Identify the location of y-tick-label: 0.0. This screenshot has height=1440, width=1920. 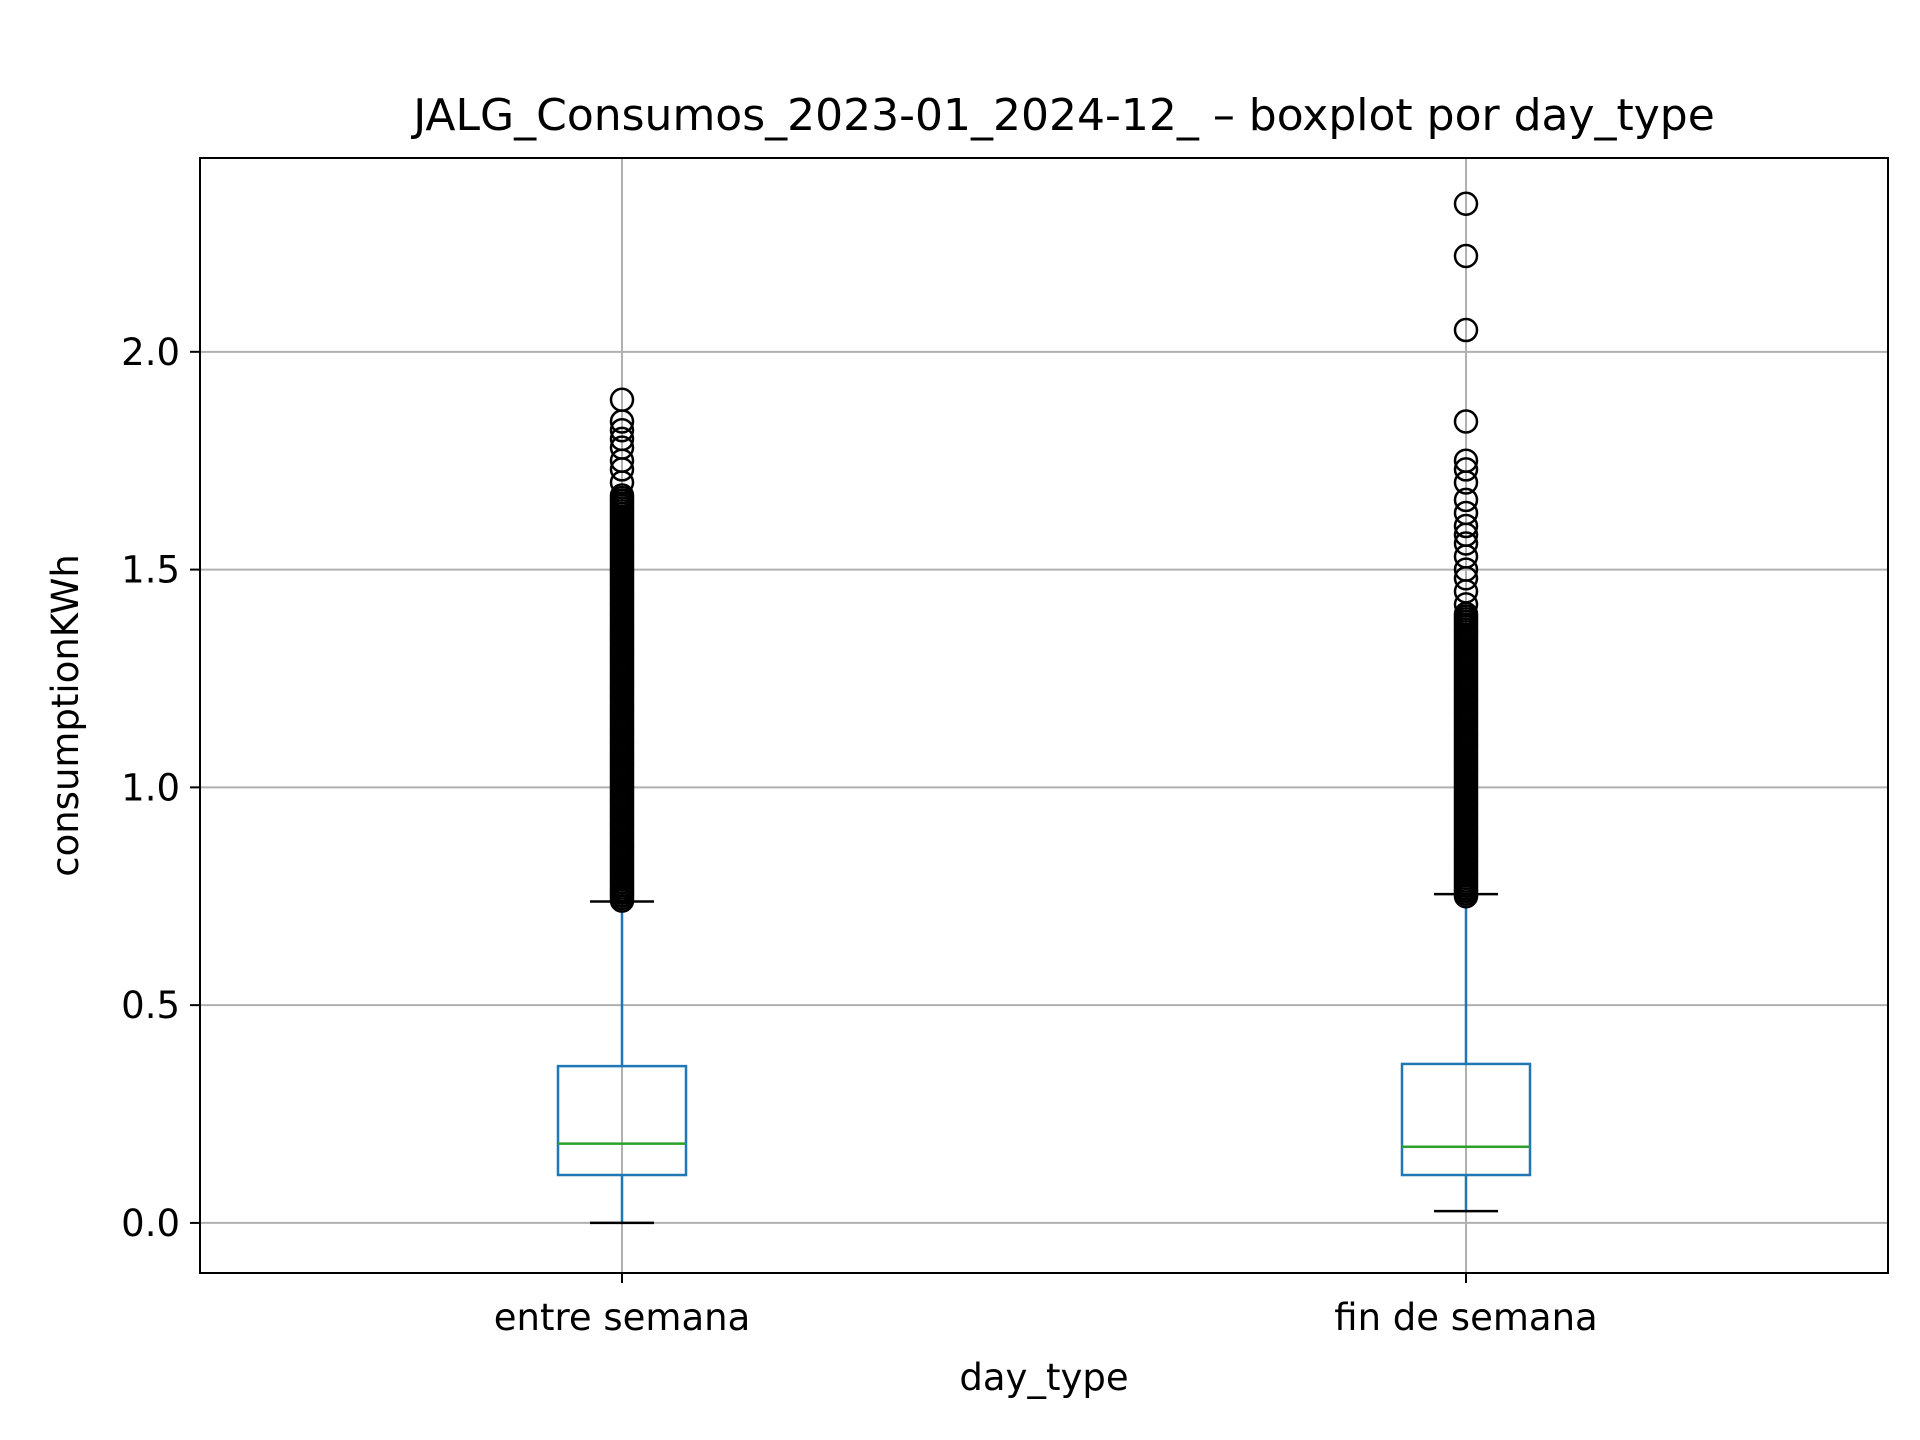
(150, 1223).